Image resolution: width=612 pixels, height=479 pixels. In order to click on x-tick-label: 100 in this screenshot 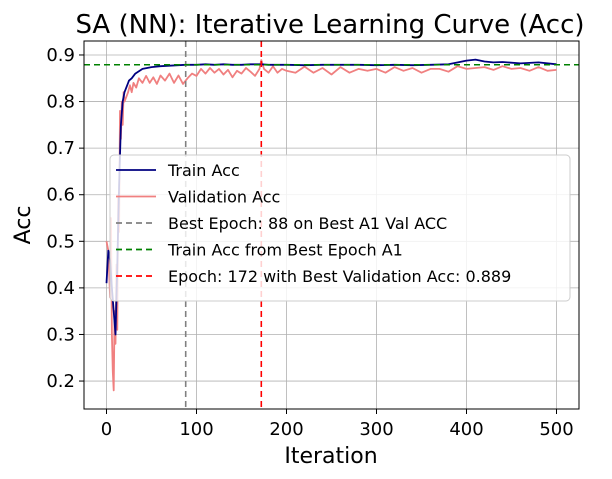, I will do `click(196, 429)`.